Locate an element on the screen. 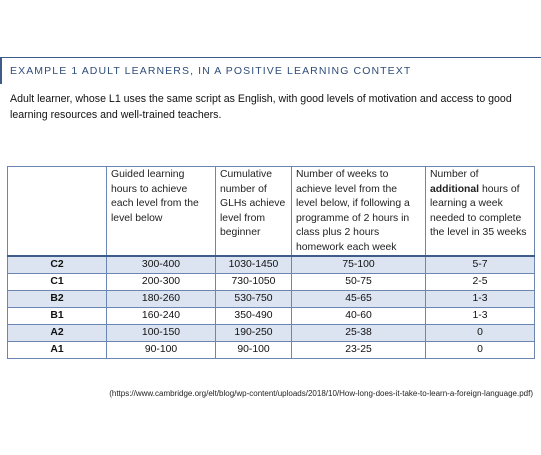  table-row: C1 200-300 730-1050 50-75 2-5 is located at coordinates (271, 282).